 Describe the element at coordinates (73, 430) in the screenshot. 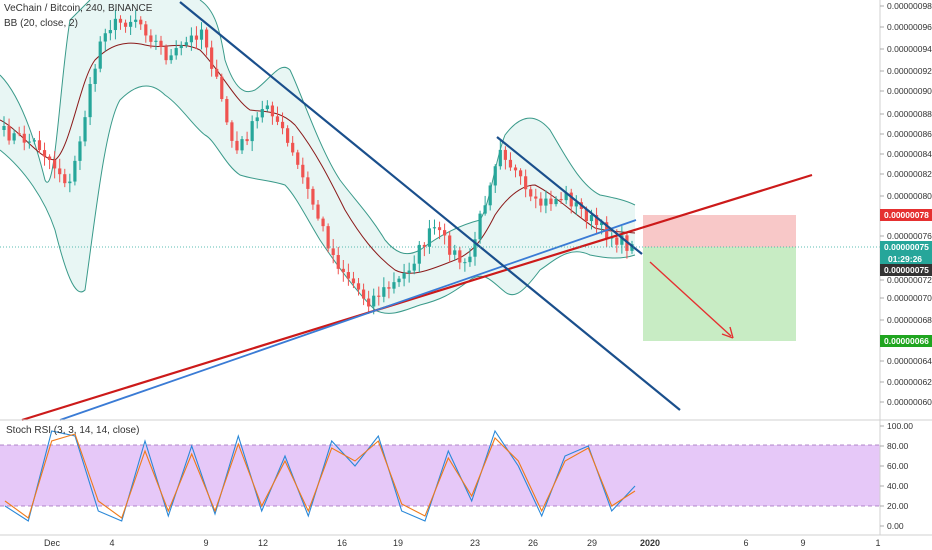

I see `stoch-rsi-legend: Stoch RSI (3, 3, 14, 14, close)` at that location.